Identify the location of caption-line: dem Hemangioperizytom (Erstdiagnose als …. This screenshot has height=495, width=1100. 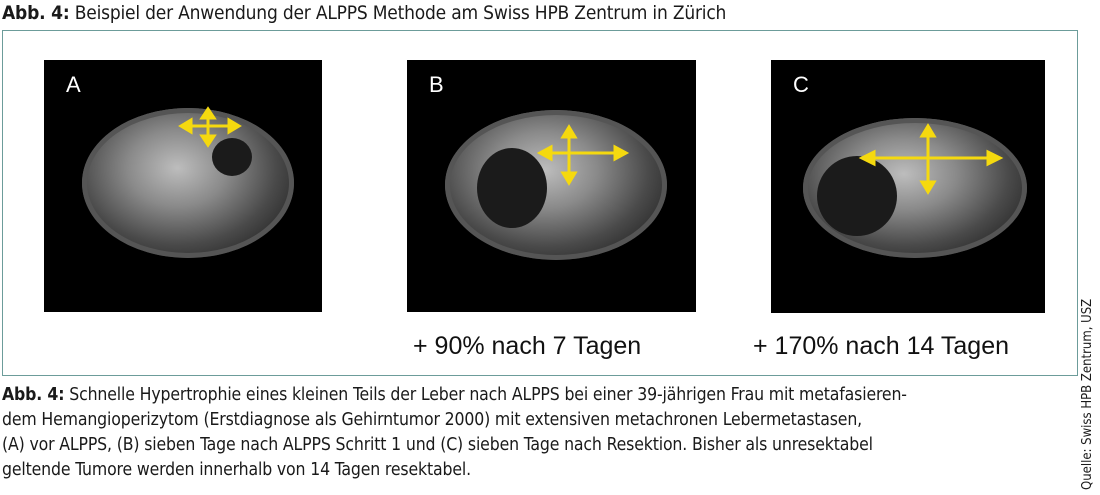
(432, 420).